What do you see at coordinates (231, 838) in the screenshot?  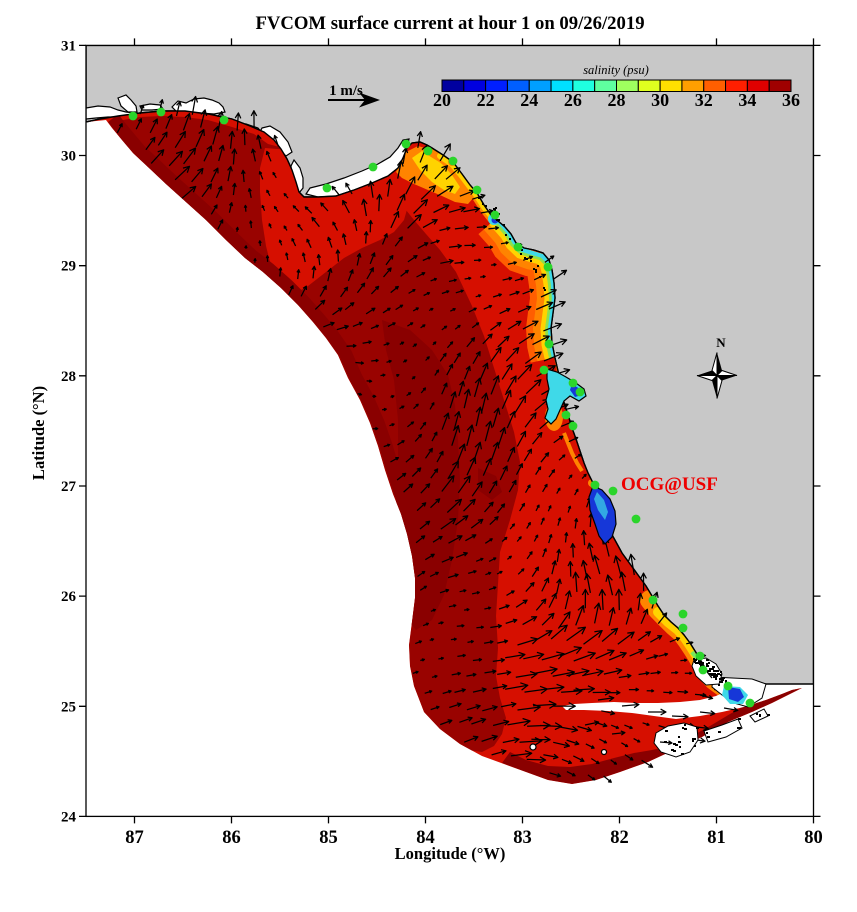 I see `svg-text: 86` at bounding box center [231, 838].